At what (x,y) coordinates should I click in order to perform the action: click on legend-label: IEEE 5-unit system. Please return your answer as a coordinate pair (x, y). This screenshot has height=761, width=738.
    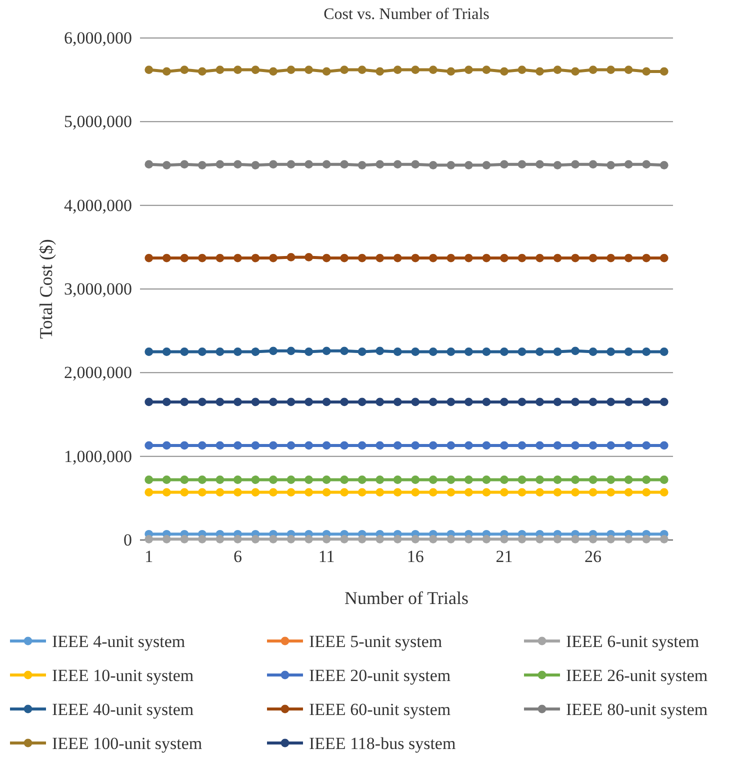
    Looking at the image, I should click on (375, 641).